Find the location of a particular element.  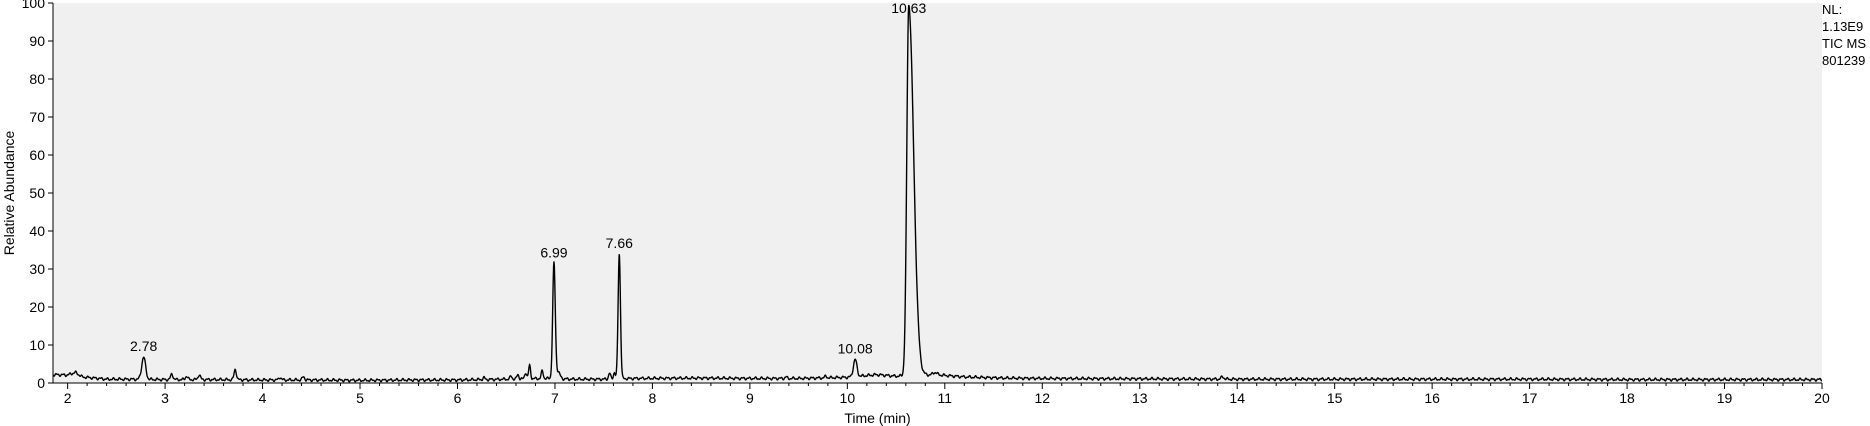

trace-info-panel: NL: 1.13E9 TIC MS 801239 is located at coordinates (1844, 35).